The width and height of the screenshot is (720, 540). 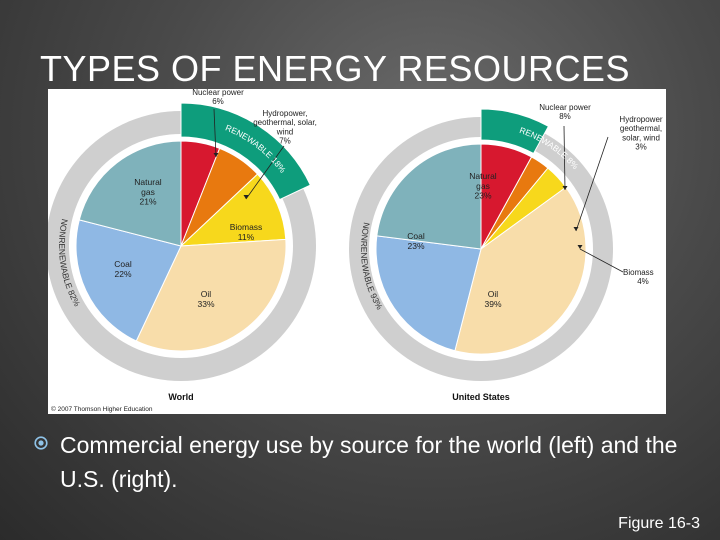 What do you see at coordinates (102, 409) in the screenshot?
I see `copyright-credit: © 2007 Thomson Higher Education` at bounding box center [102, 409].